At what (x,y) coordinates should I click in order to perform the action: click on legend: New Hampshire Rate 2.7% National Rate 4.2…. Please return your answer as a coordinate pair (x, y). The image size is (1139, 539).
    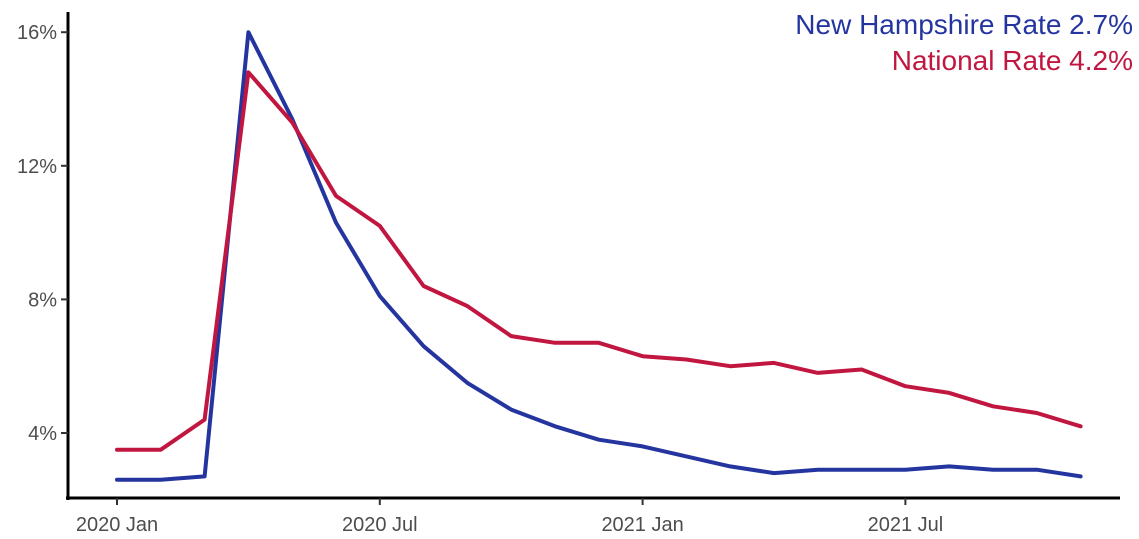
    Looking at the image, I should click on (964, 42).